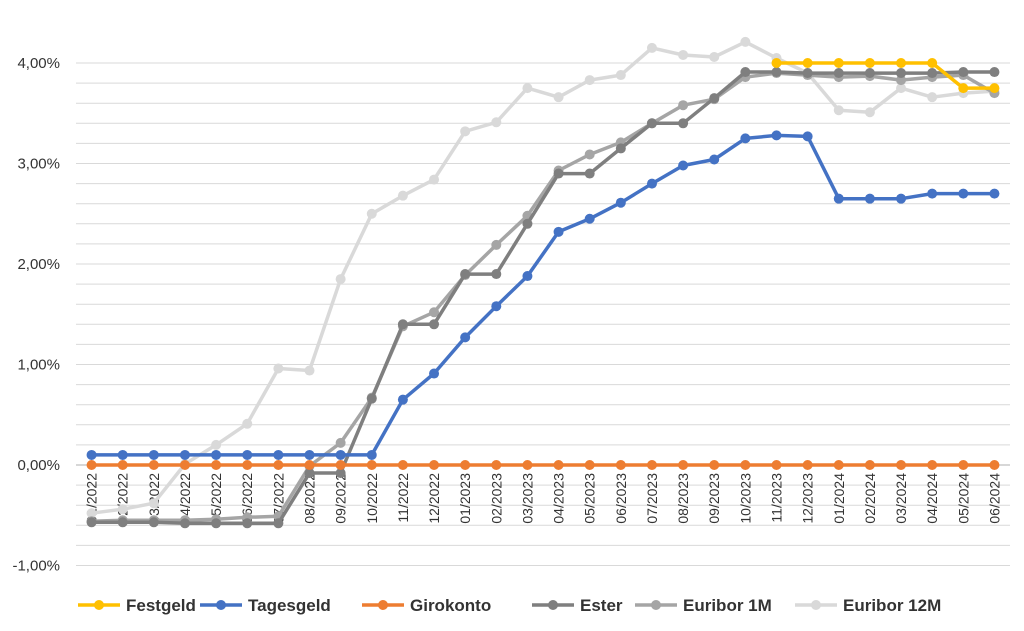  I want to click on y-tick-label: 2,00%, so click(38, 264).